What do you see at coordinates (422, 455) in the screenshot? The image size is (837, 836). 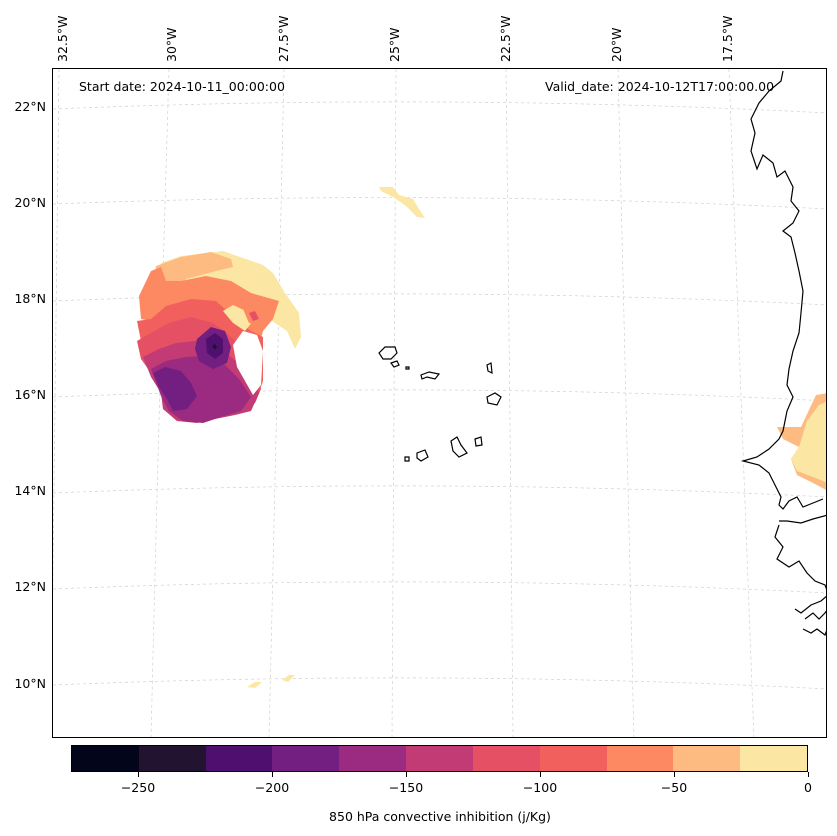 I see `island-fogo` at bounding box center [422, 455].